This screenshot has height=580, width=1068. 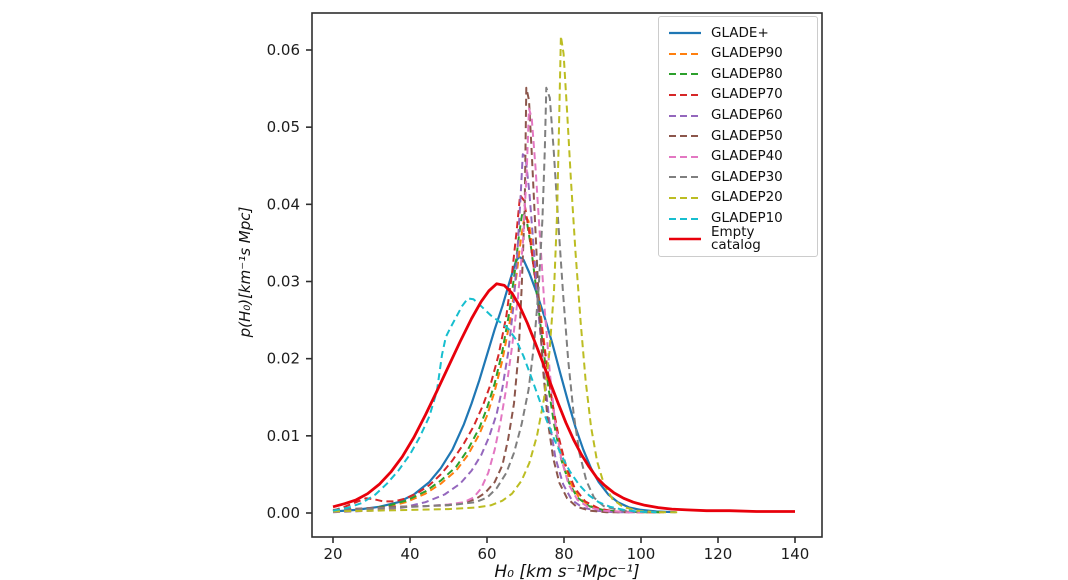 I want to click on legend-label: GLADEP10, so click(x=747, y=217).